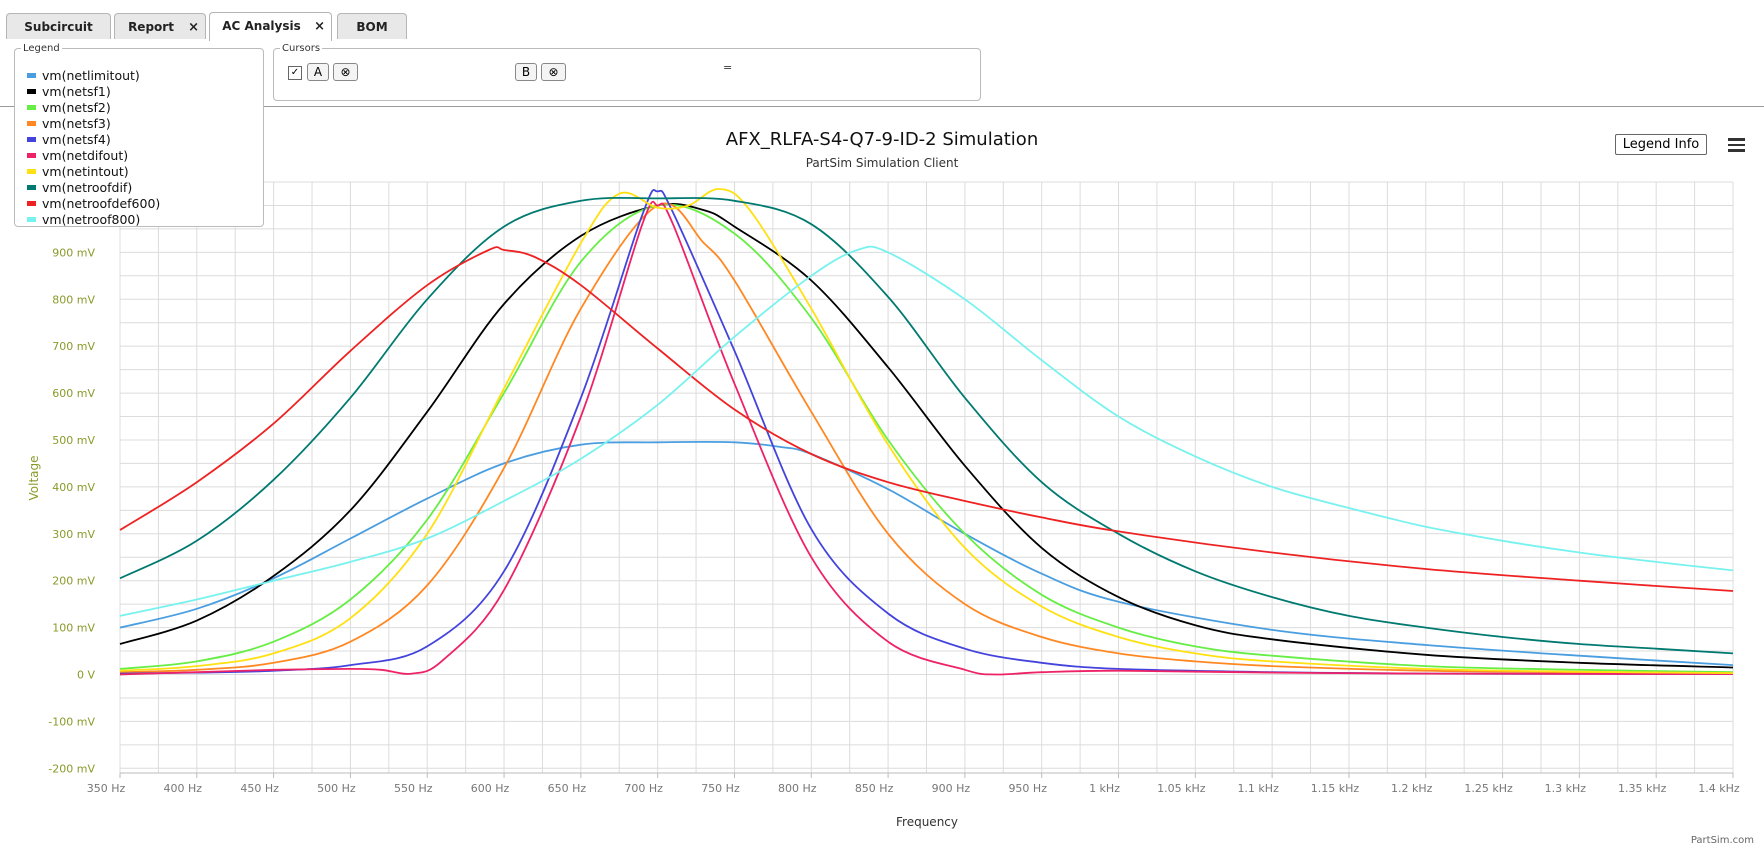 This screenshot has width=1764, height=851. I want to click on hamburger-menu-icon, so click(1736, 145).